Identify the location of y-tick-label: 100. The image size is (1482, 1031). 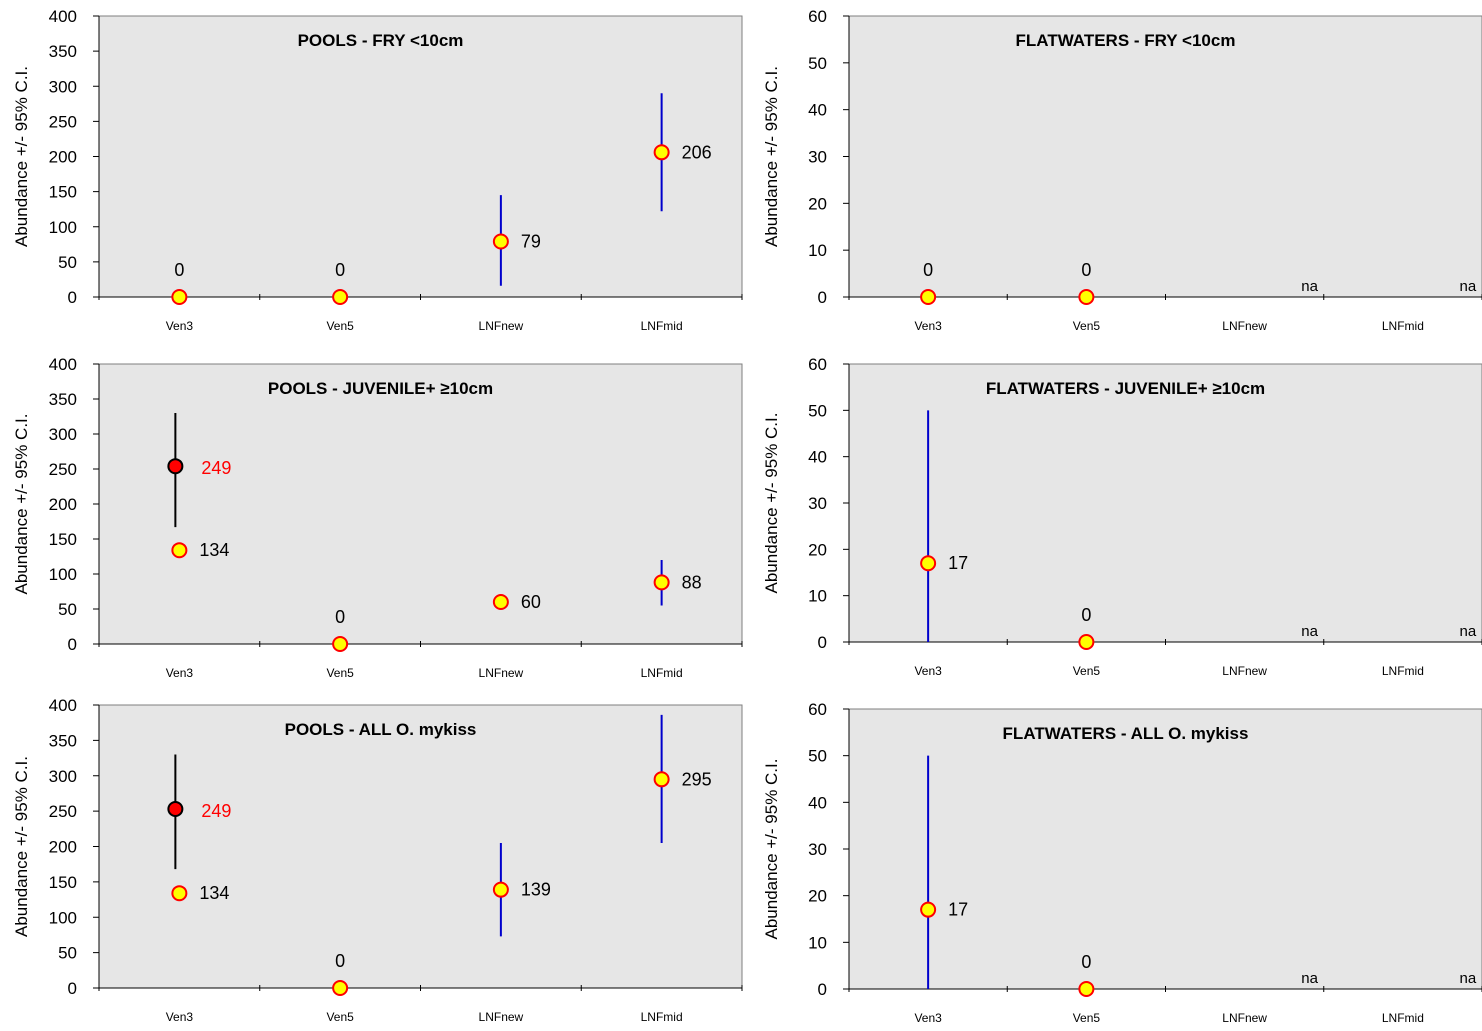
(63, 227).